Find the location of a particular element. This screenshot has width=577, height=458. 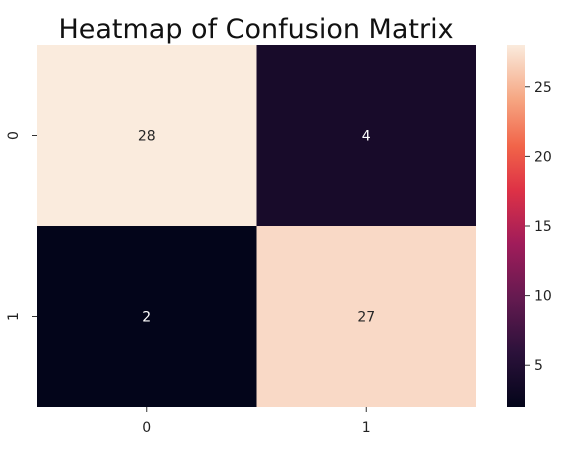

colorbar-tick-label: 25 is located at coordinates (543, 88).